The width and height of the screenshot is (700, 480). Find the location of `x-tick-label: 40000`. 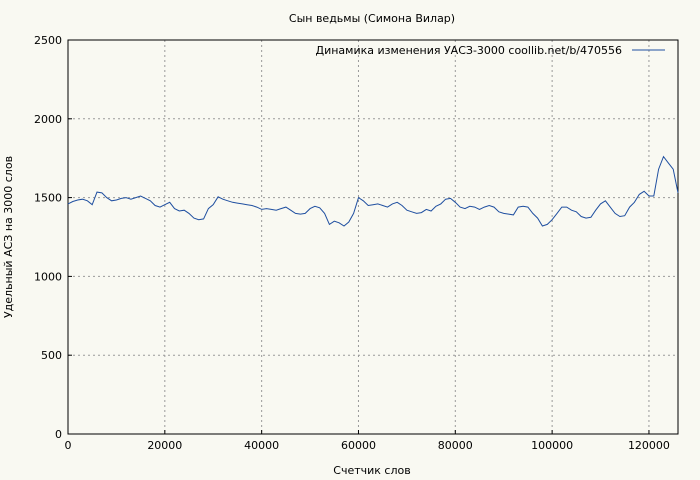

x-tick-label: 40000 is located at coordinates (261, 445).